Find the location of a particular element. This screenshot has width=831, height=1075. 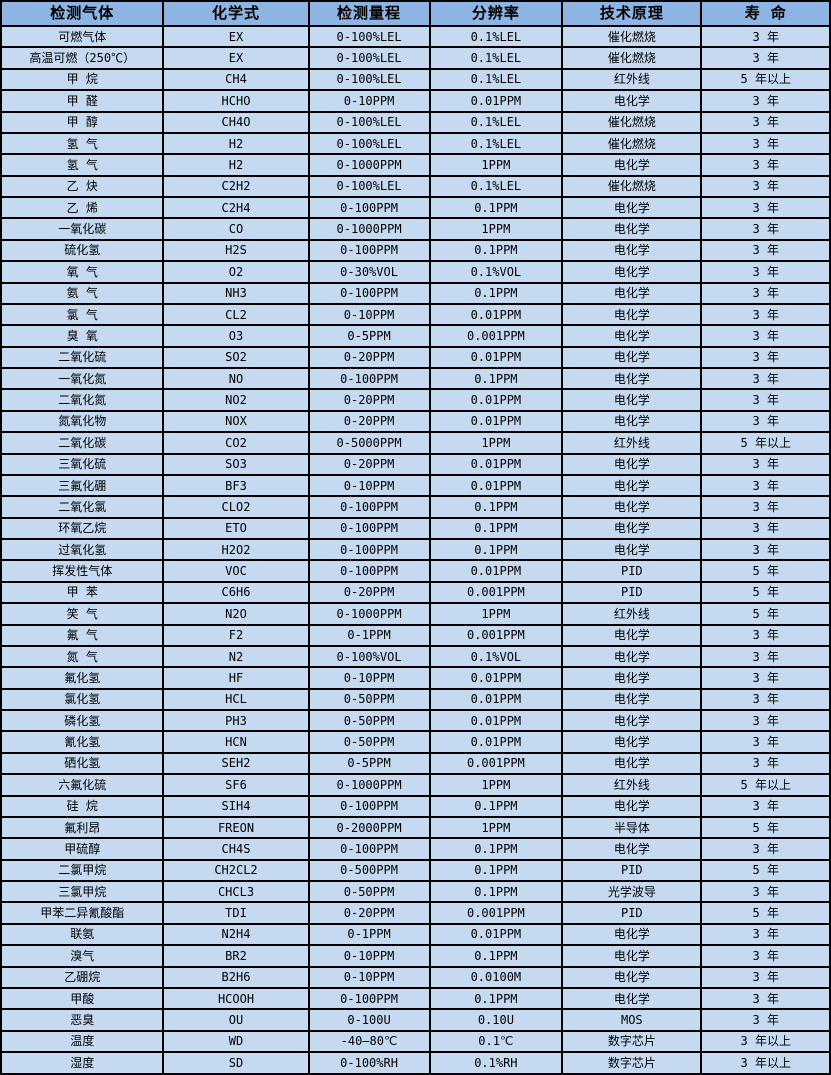

gas-name-cell: 湿度 is located at coordinates (82, 1063).